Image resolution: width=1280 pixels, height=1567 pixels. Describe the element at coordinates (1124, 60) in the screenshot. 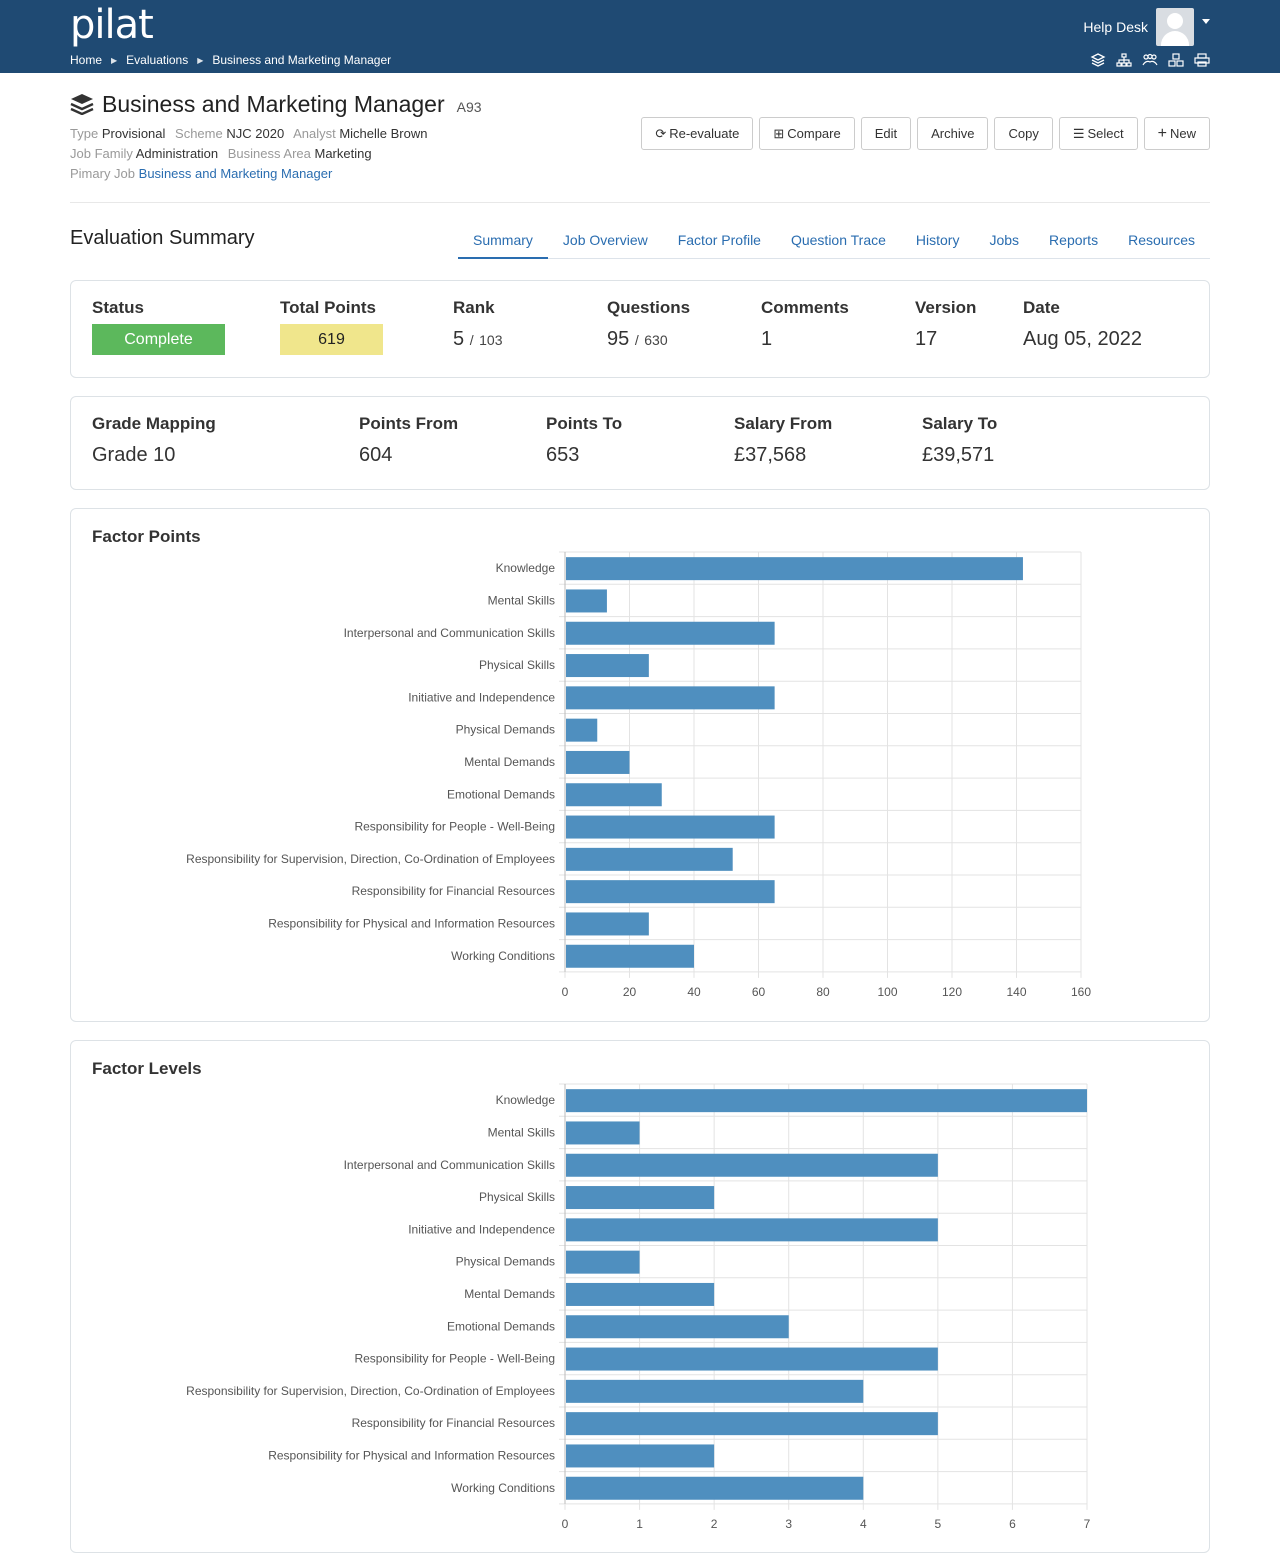

I see `hierarchy-icon` at that location.